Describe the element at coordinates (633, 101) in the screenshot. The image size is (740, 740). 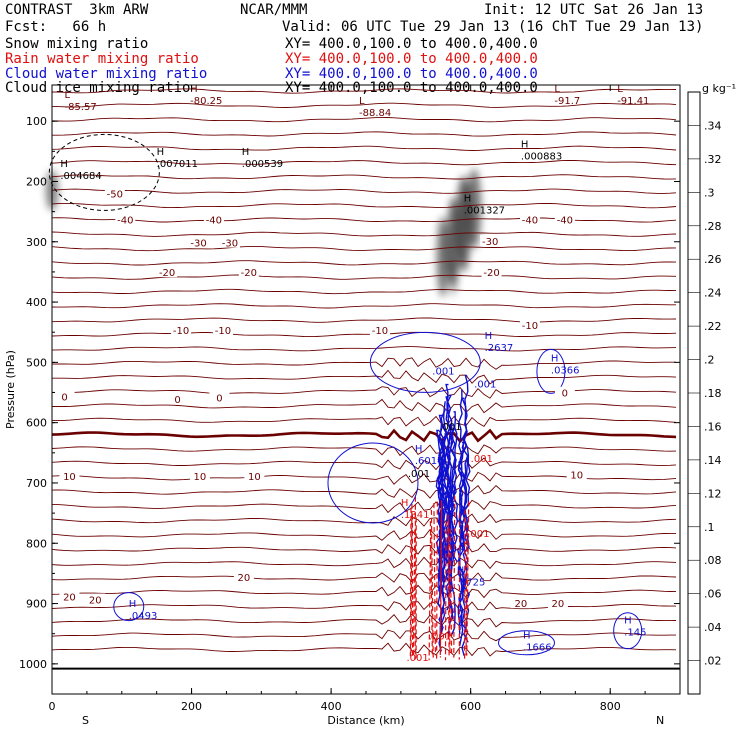
I see `extremum-value-4: -91.41` at that location.